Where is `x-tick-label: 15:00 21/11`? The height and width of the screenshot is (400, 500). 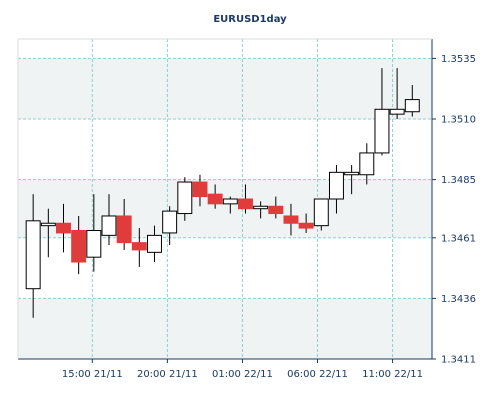
x-tick-label: 15:00 21/11 is located at coordinates (92, 374).